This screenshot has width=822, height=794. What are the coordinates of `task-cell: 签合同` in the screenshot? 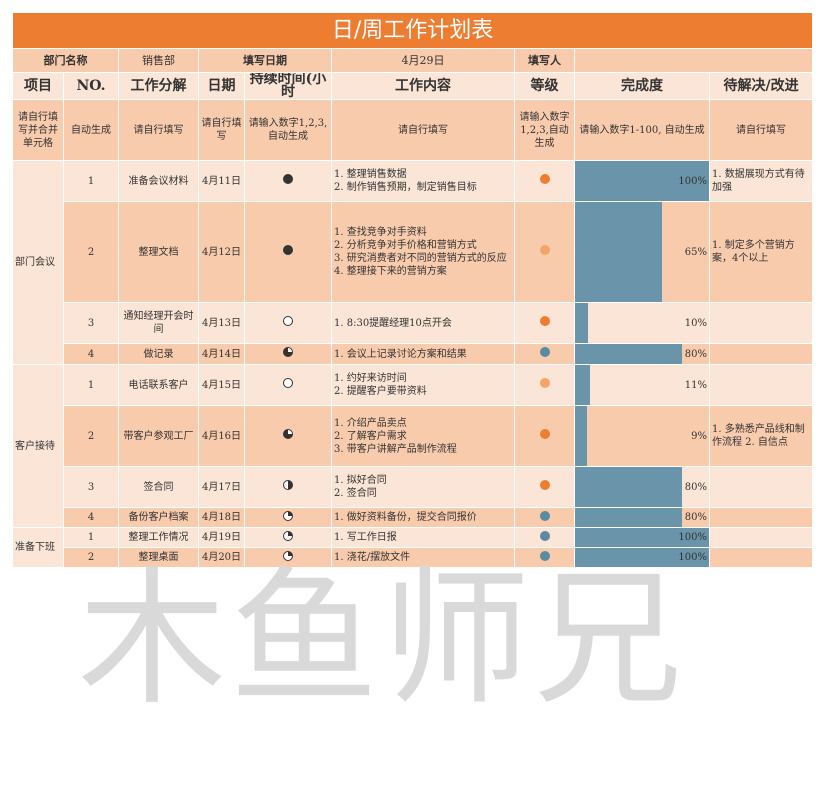 It's located at (158, 487).